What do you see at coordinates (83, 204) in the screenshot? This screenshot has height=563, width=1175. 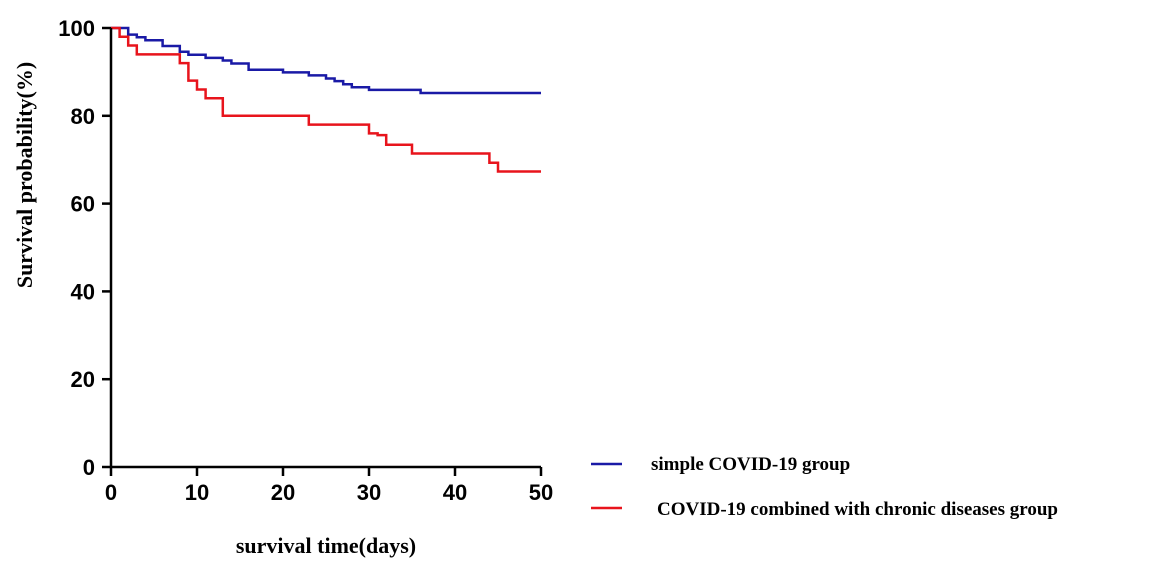 I see `y-tick-label: 60` at bounding box center [83, 204].